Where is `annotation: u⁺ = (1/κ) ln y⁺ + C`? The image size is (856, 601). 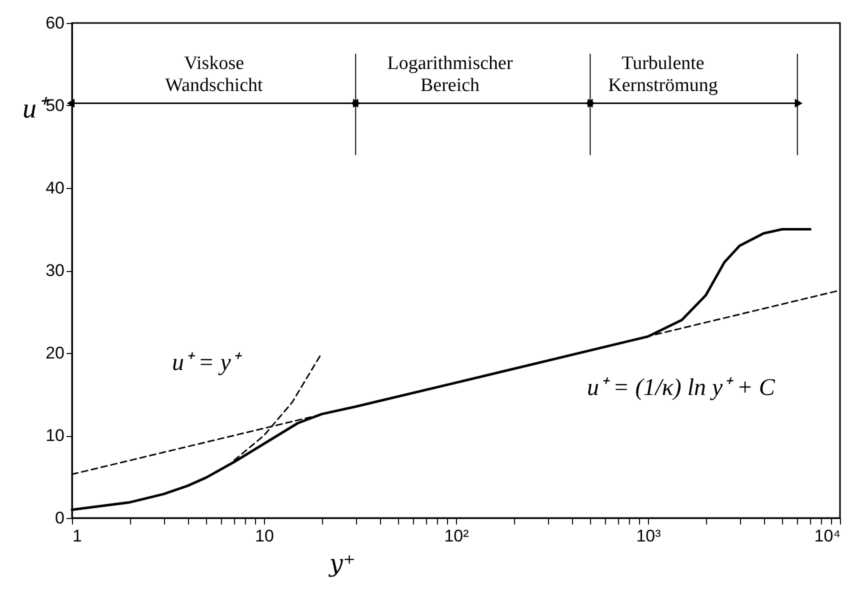
annotation: u⁺ = (1/κ) ln y⁺ + C is located at coordinates (681, 388).